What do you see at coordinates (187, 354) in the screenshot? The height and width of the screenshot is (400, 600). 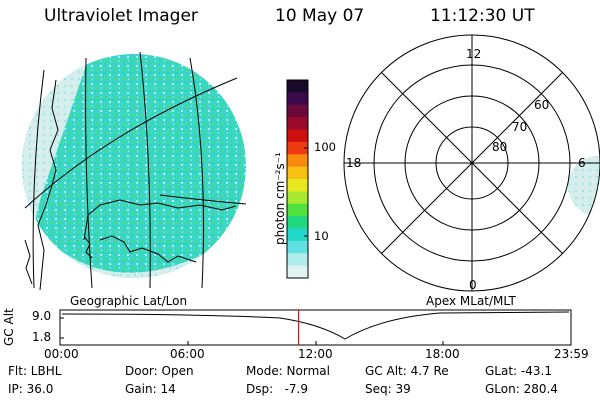 I see `xtick-0600: 06:00` at bounding box center [187, 354].